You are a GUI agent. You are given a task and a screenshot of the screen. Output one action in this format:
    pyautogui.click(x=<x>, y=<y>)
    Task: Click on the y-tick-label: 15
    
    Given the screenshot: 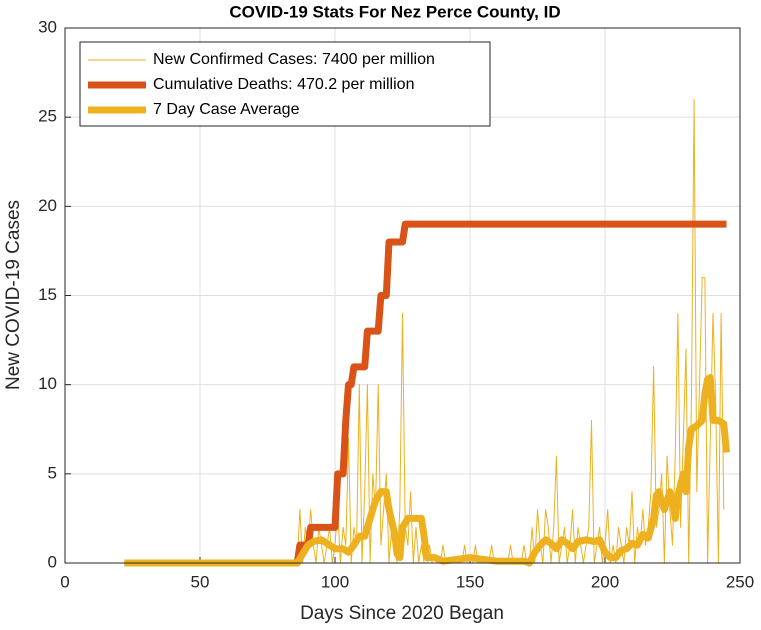 What is the action you would take?
    pyautogui.click(x=47, y=294)
    